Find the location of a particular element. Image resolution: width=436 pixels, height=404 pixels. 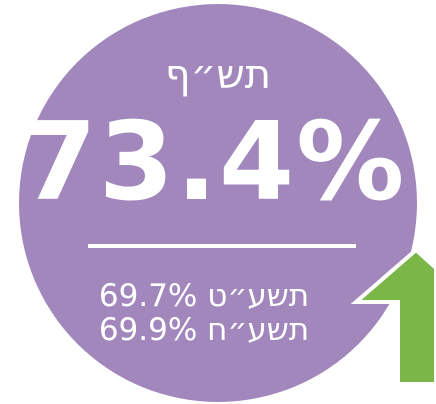

divider is located at coordinates (222, 246).